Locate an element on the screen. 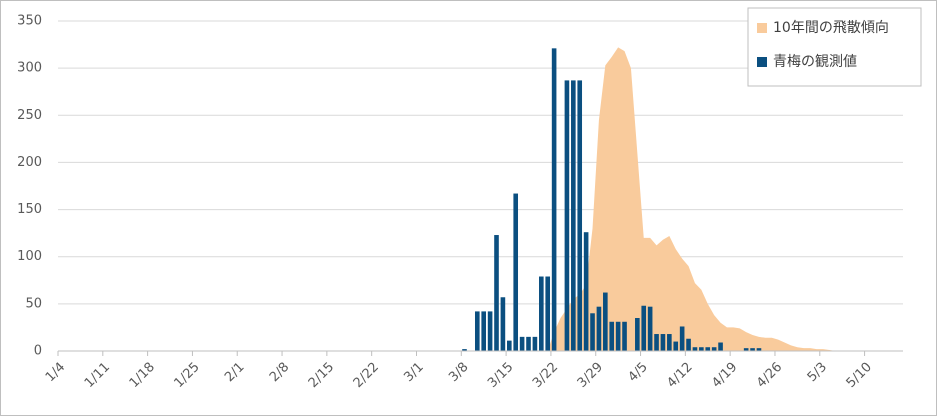  y-tick-label: 250 is located at coordinates (29, 115).